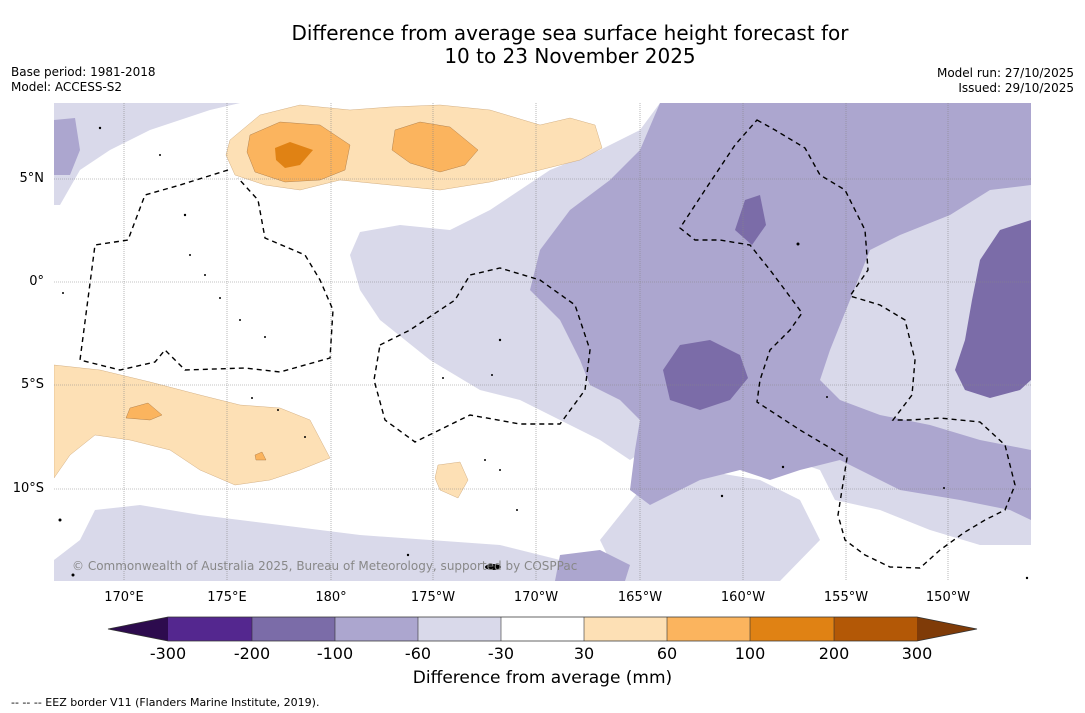  Describe the element at coordinates (32, 384) in the screenshot. I see `lat-label: 5°S` at that location.